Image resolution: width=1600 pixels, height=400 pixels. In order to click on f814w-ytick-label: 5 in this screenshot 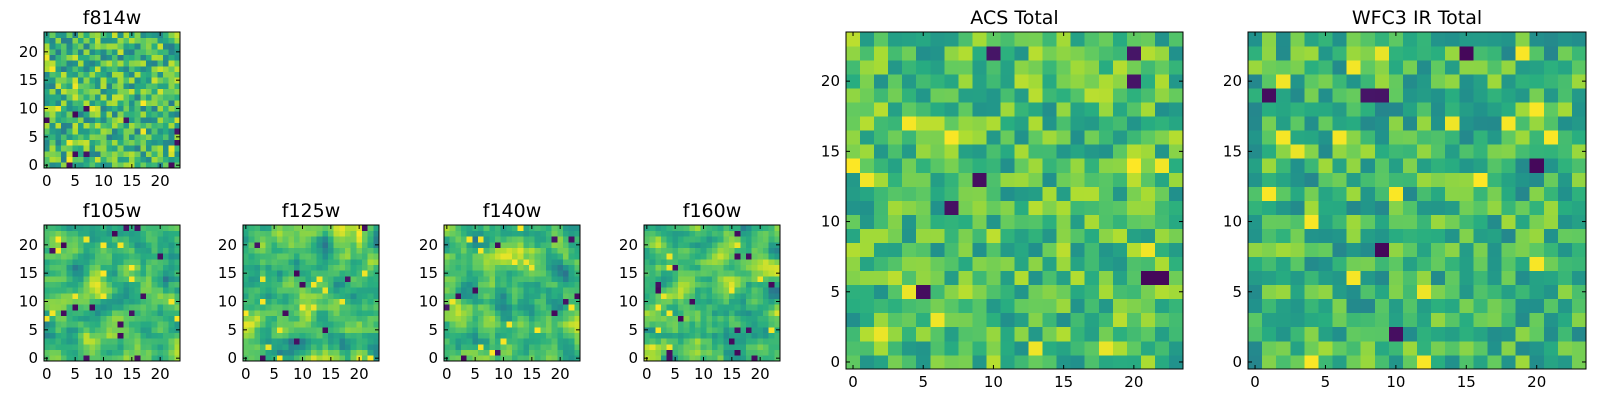, I will do `click(33, 137)`.